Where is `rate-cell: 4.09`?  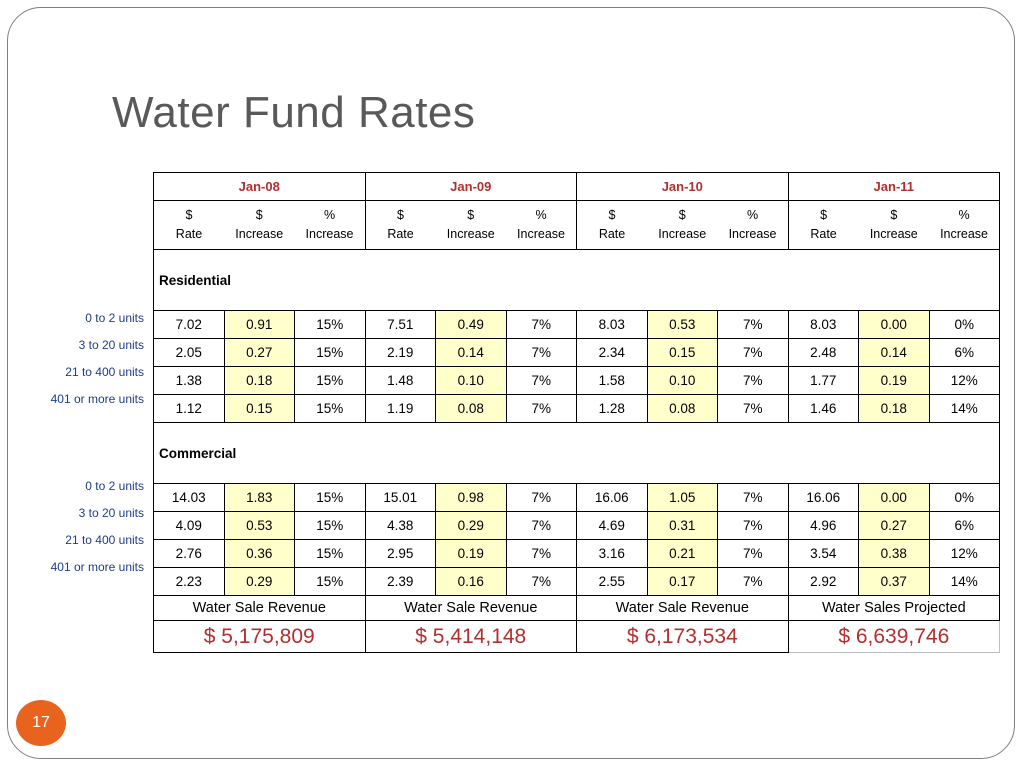
rate-cell: 4.09 is located at coordinates (189, 525).